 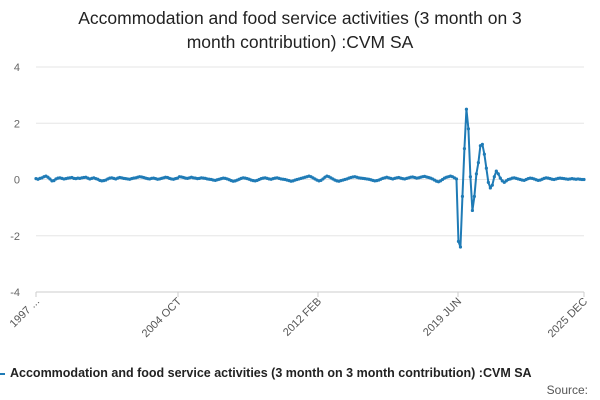 I want to click on x-axis: 1997 ... 2004 OCT 2012 FEB 2019 JUN 2025 DEC, so click(x=299, y=315).